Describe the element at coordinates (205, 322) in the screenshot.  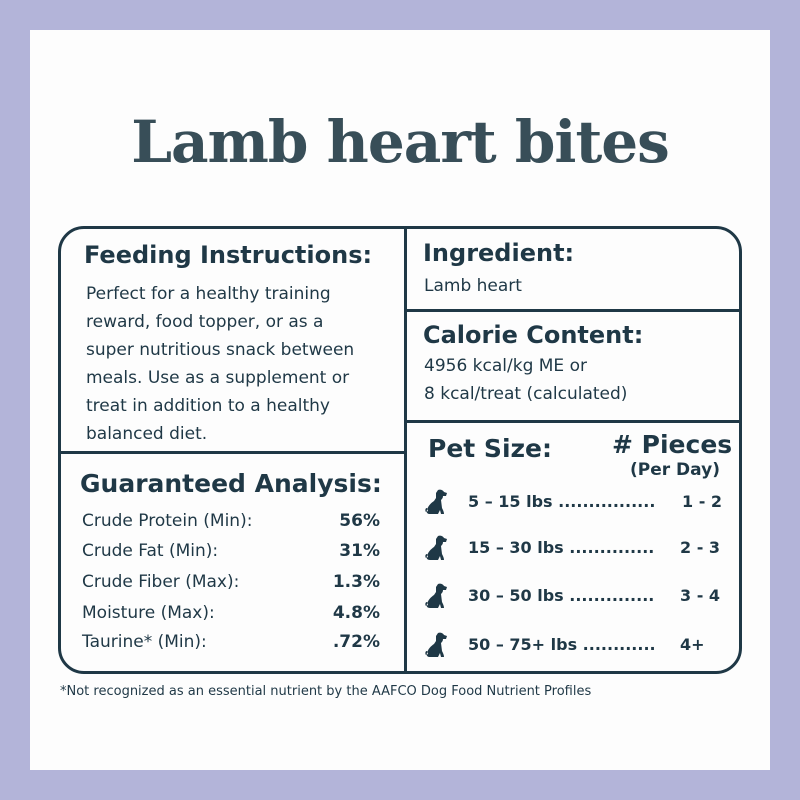
I see `feeding-line: reward, food topper, or as a` at that location.